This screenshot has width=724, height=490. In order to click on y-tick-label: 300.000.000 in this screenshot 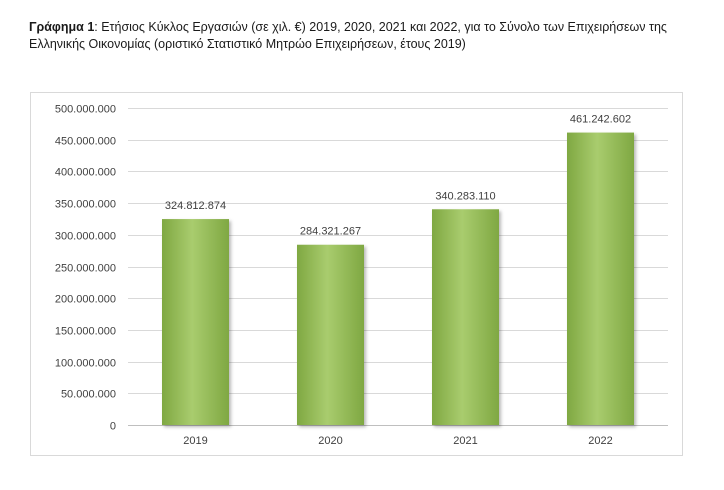, I will do `click(85, 237)`.